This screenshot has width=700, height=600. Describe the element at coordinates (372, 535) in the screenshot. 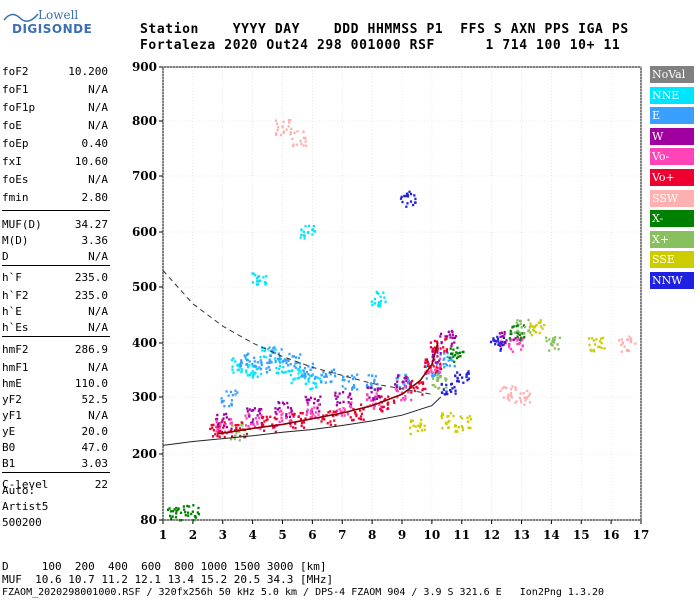

I see `x-tick-label: 8` at that location.